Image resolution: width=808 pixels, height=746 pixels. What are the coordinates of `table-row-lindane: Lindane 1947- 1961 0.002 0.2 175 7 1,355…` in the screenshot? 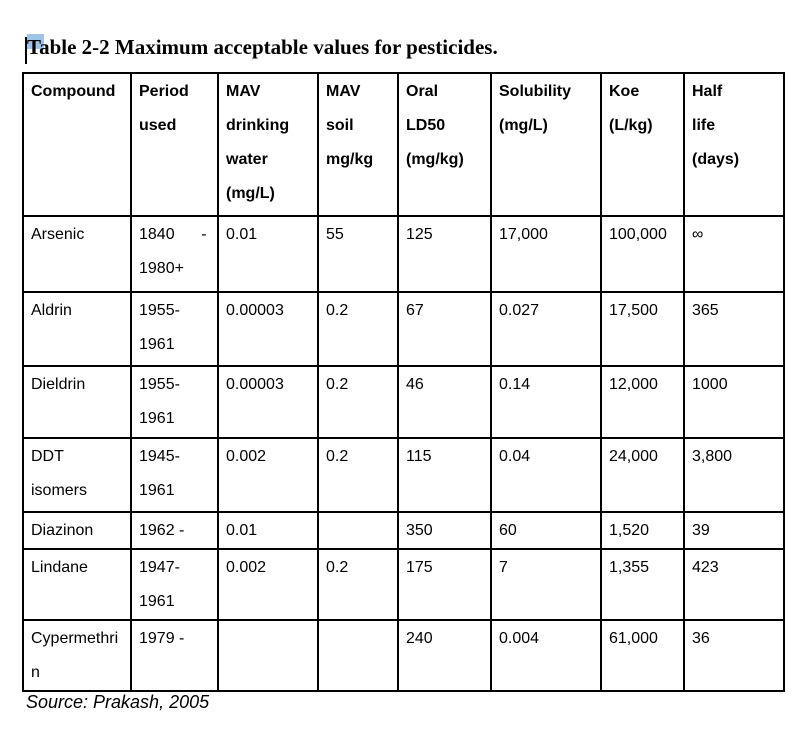 It's located at (403, 584).